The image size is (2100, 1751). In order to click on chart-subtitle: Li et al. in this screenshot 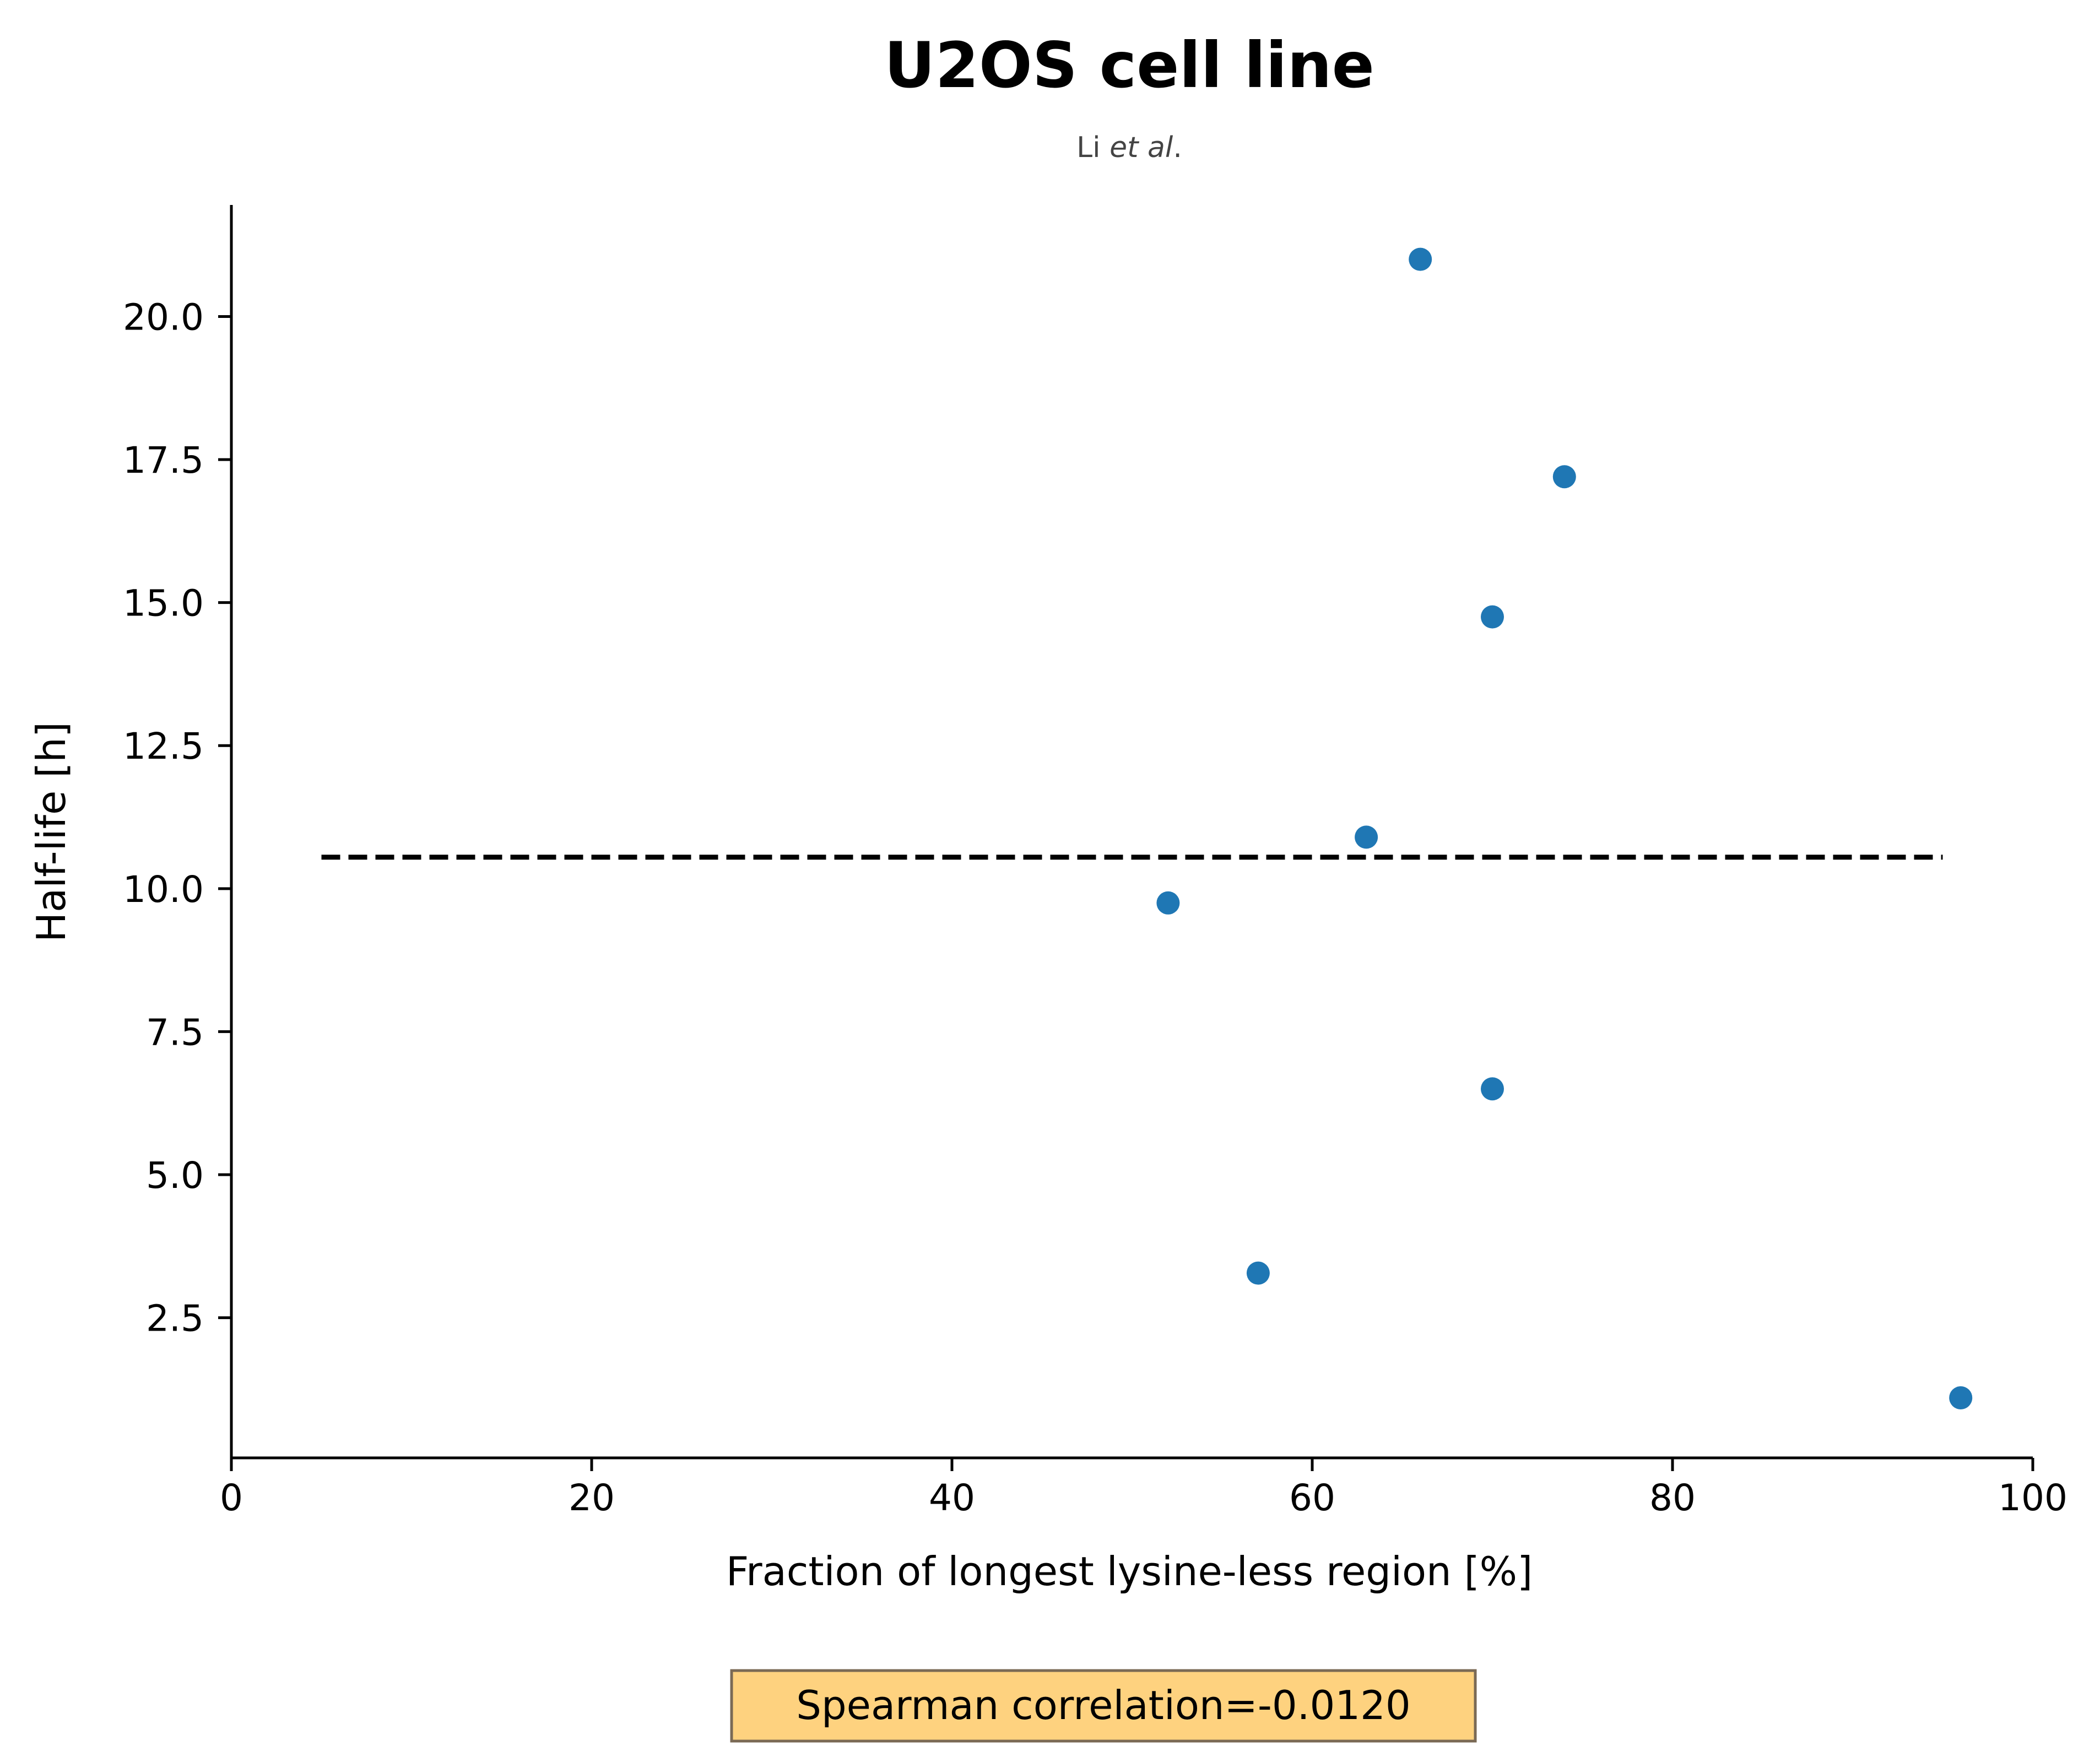, I will do `click(1129, 147)`.